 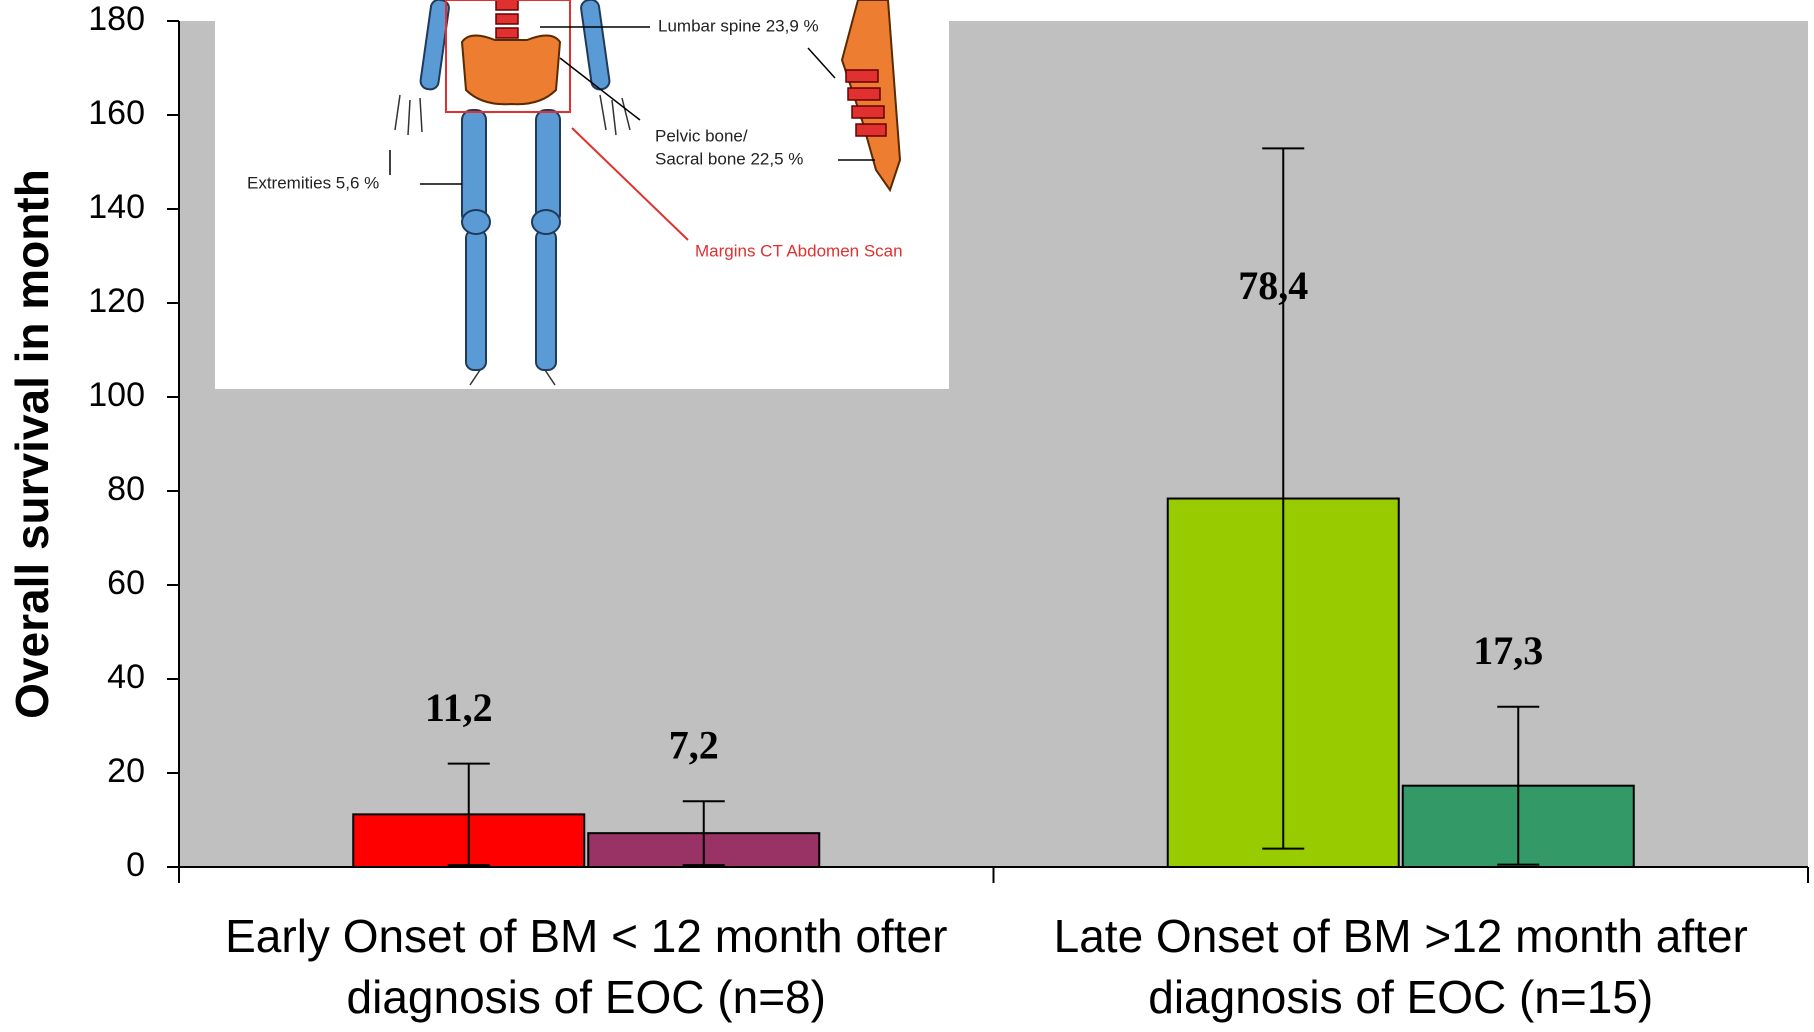 What do you see at coordinates (459, 707) in the screenshot?
I see `value-label: 11,2` at bounding box center [459, 707].